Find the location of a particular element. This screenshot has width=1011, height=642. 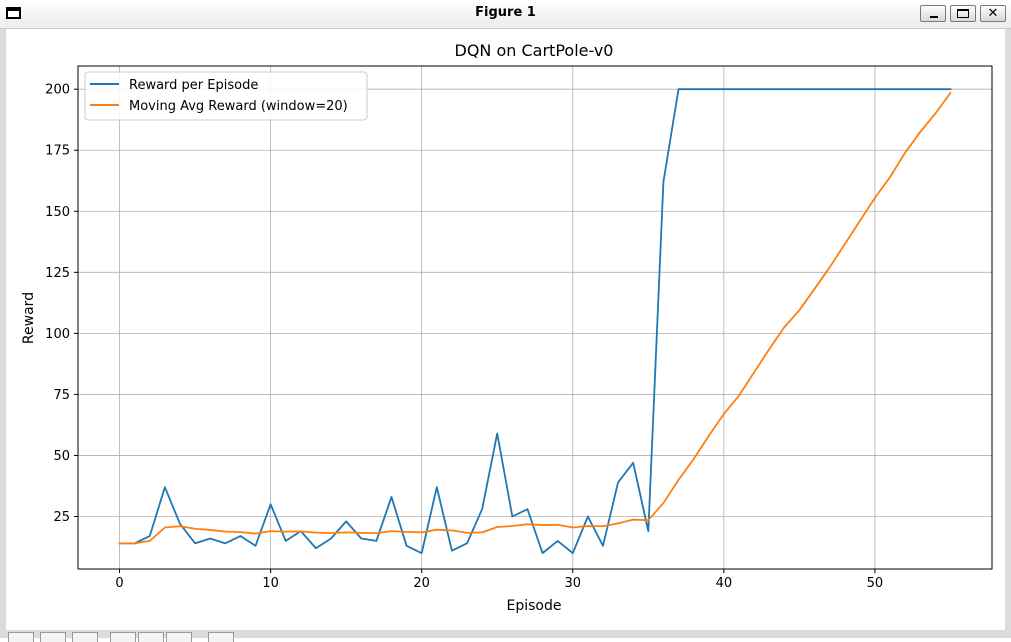

back-button is located at coordinates (53, 637).